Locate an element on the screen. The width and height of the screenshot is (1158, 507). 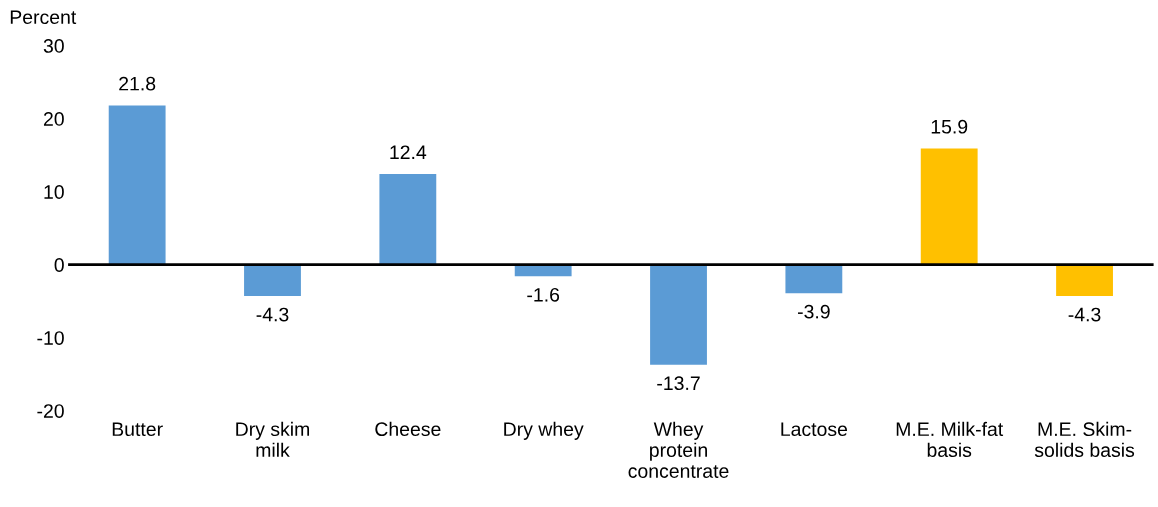
data-label: -3.9 is located at coordinates (813, 311).